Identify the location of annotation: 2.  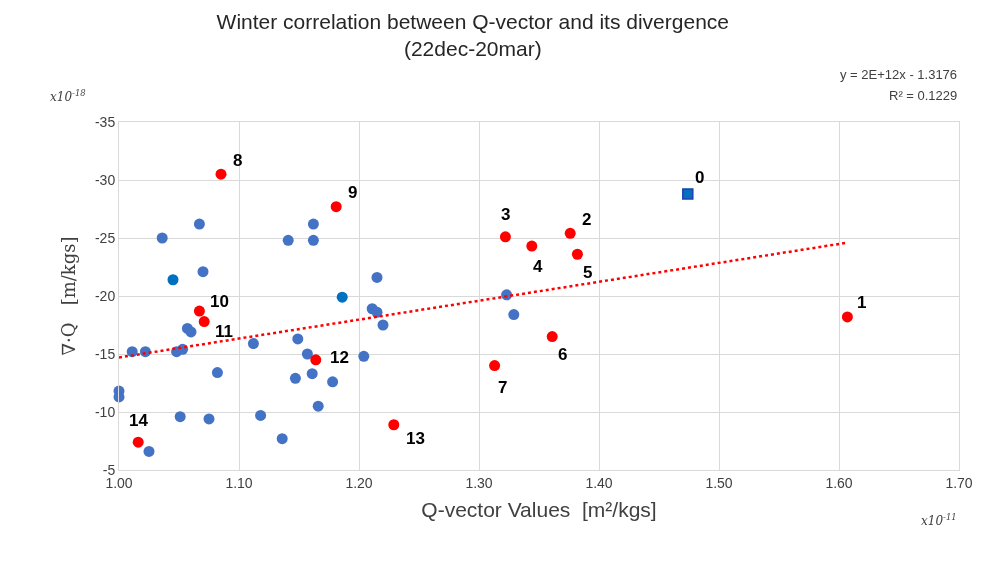
(587, 219).